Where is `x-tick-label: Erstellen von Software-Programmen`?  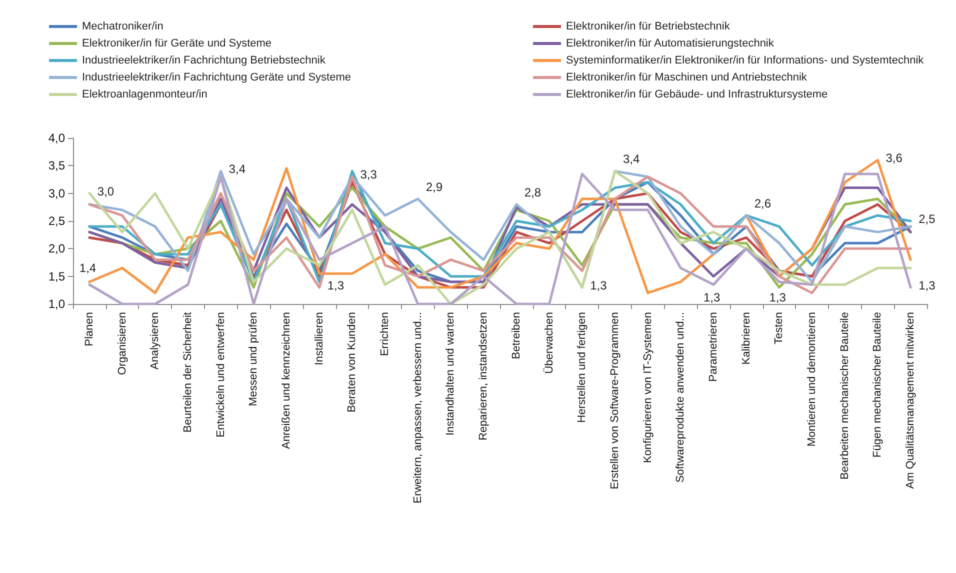
x-tick-label: Erstellen von Software-Programmen is located at coordinates (614, 401).